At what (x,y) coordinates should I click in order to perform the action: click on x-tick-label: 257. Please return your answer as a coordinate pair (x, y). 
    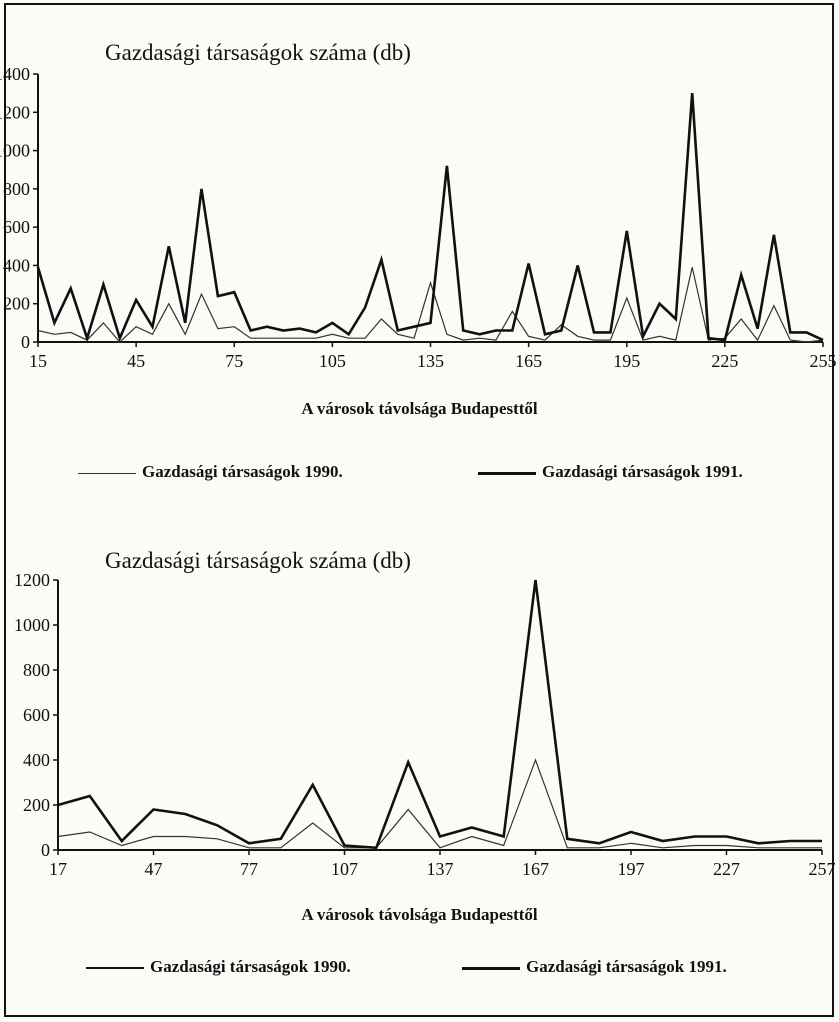
    Looking at the image, I should click on (822, 869).